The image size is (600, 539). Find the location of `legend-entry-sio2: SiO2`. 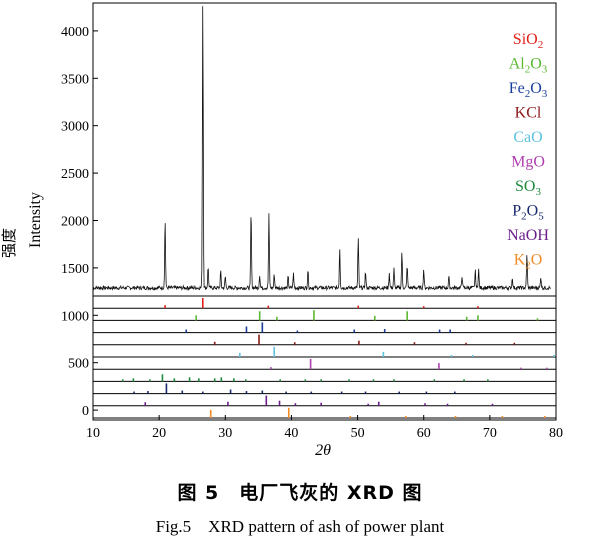

legend-entry-sio2: SiO2 is located at coordinates (528, 41).